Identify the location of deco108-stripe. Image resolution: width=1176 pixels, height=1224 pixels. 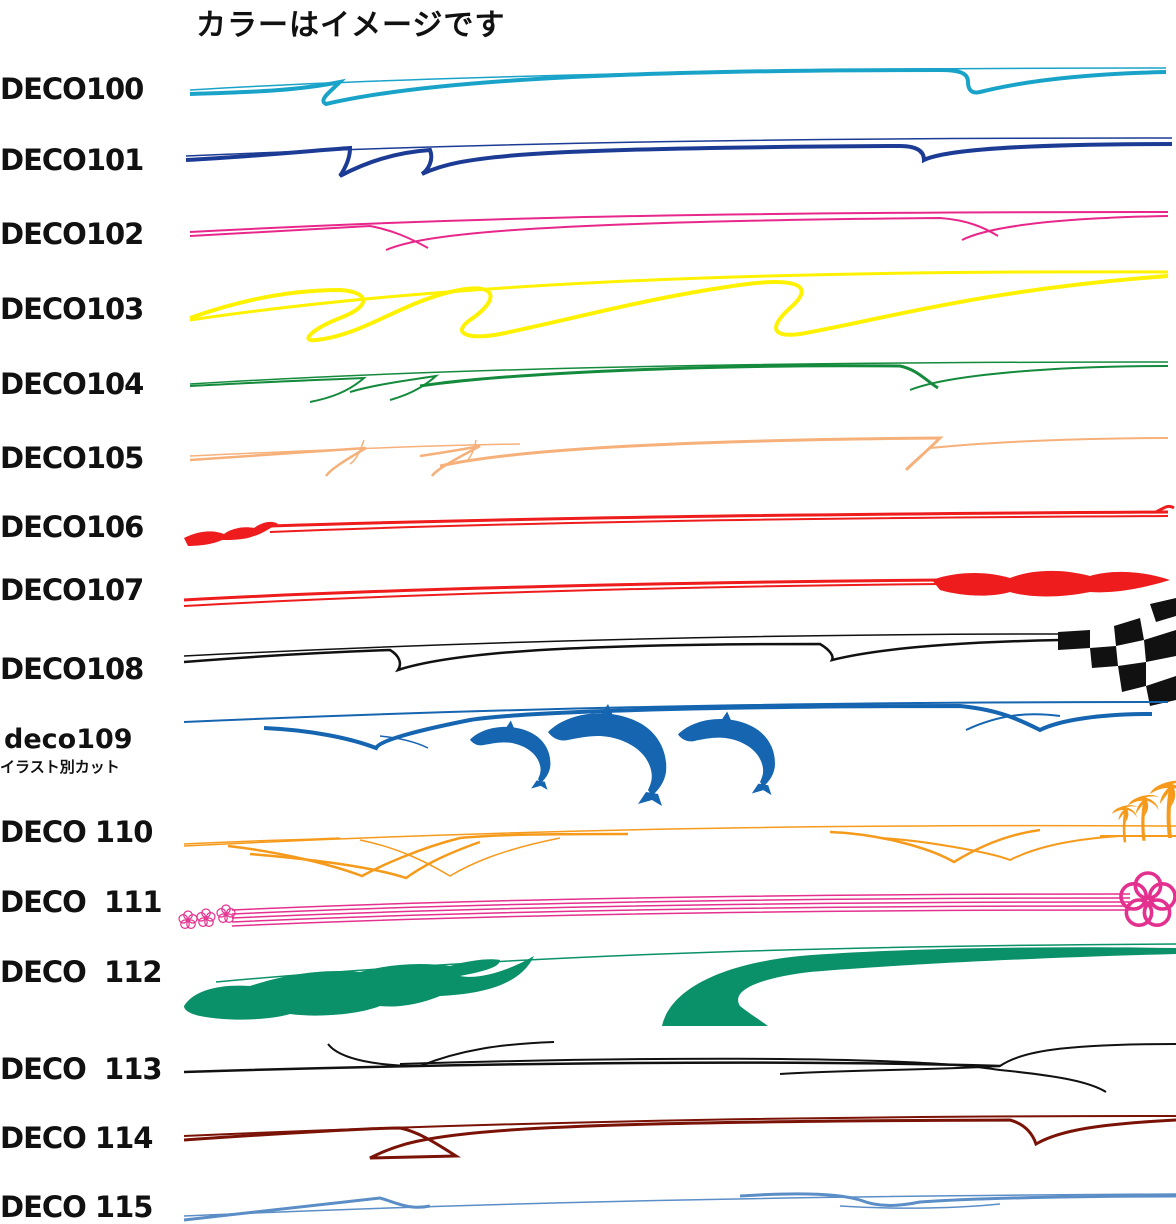
(622, 653).